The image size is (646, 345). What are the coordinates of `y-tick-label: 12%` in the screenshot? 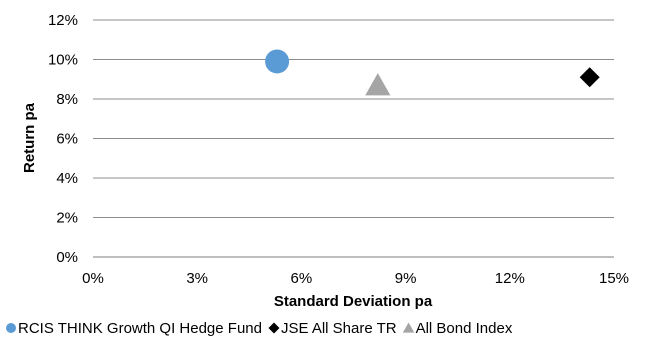 It's located at (63, 20).